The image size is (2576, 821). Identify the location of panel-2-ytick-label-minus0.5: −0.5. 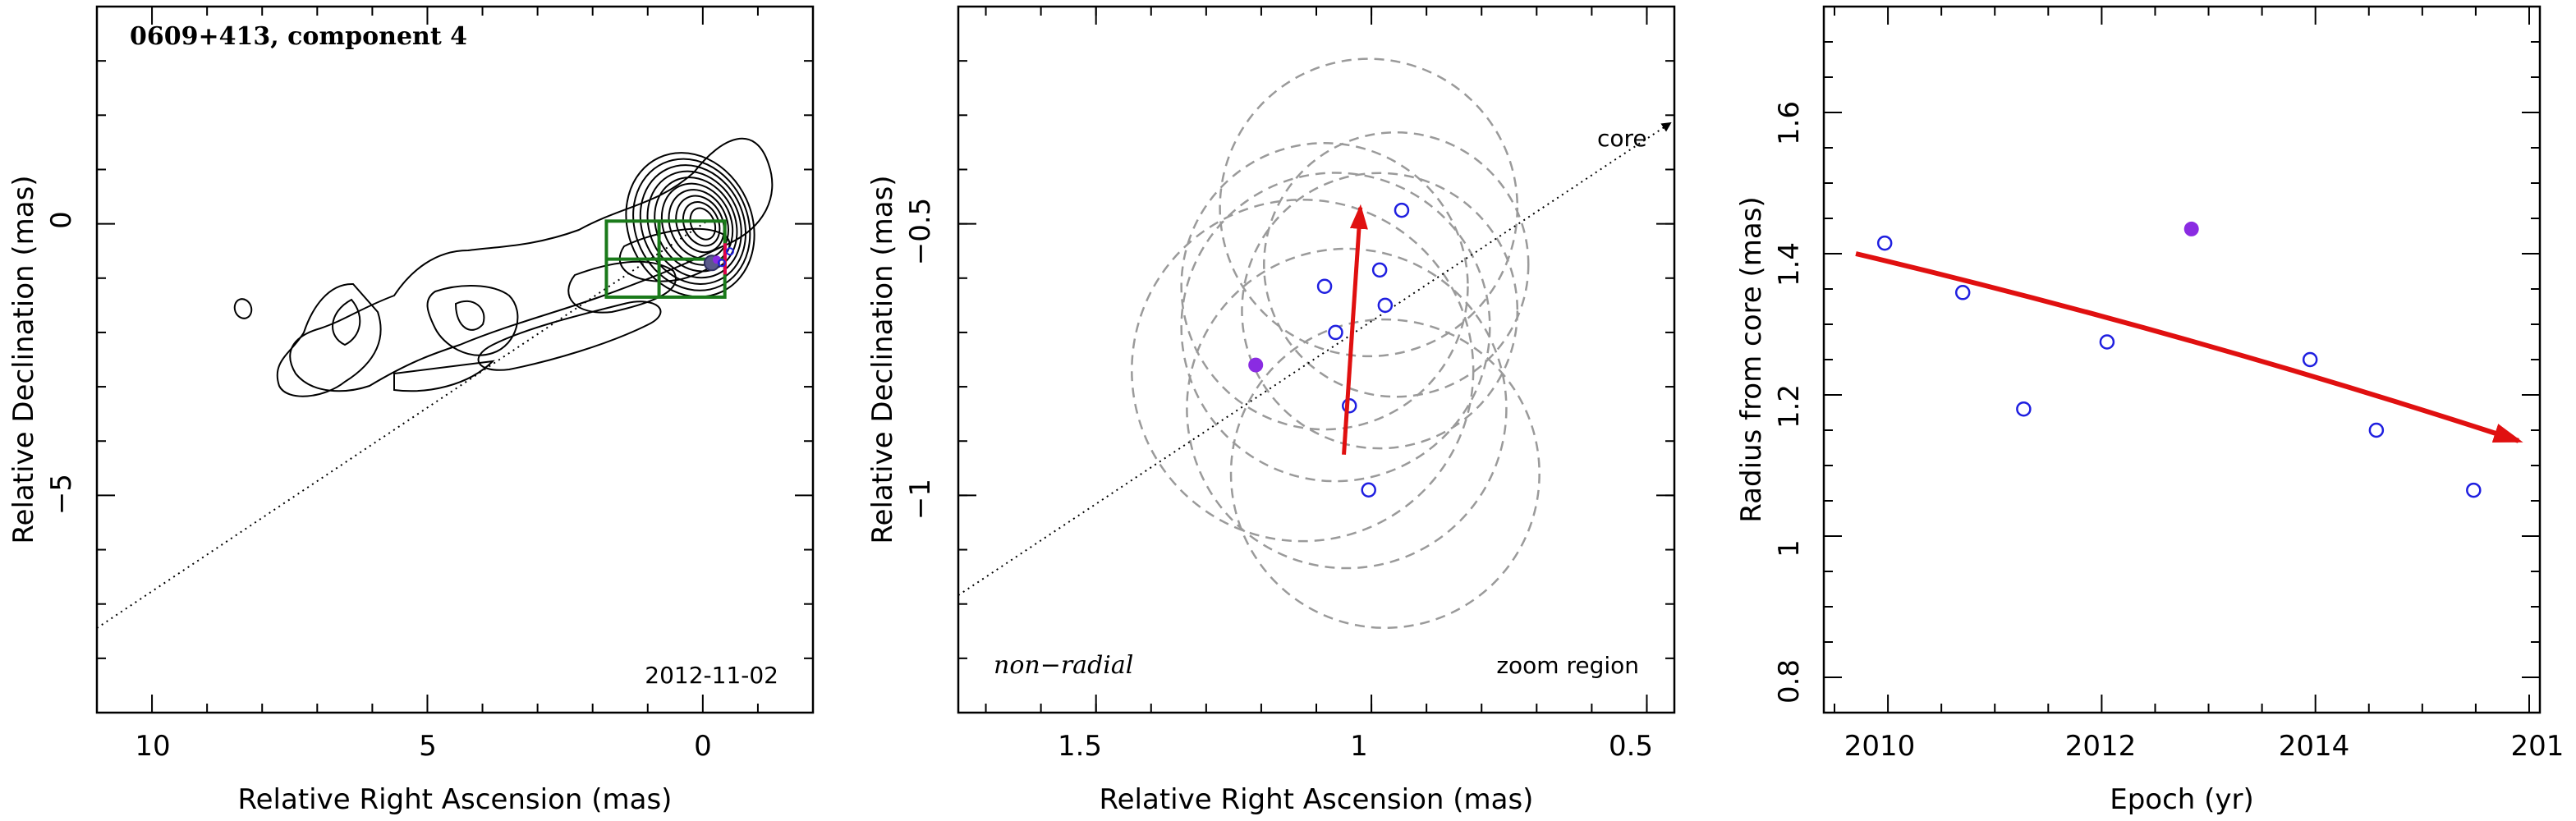
(920, 232).